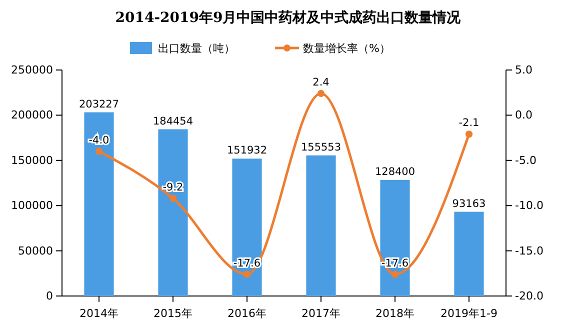 The height and width of the screenshot is (327, 576). Describe the element at coordinates (35, 251) in the screenshot. I see `y-tick-label: 50000` at that location.